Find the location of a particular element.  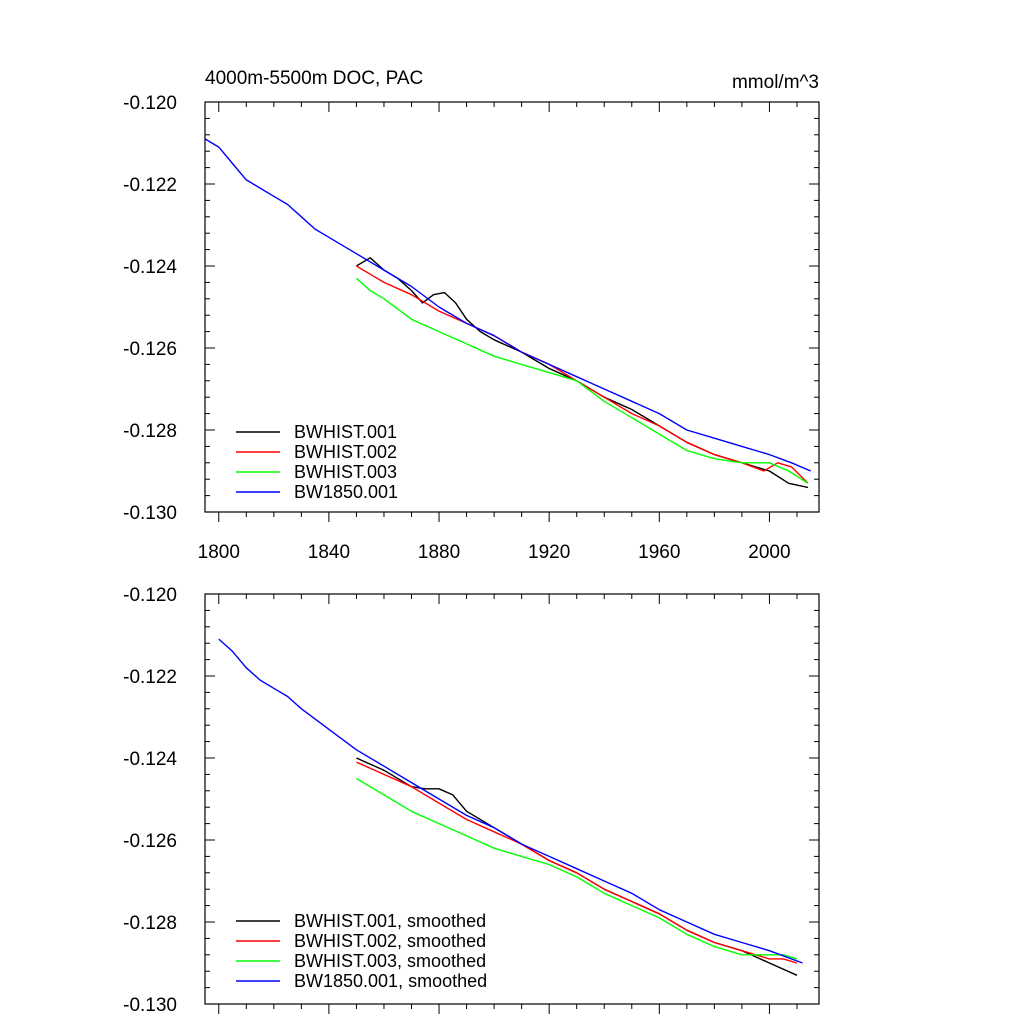

legend-label: BWHIST.002, smoothed is located at coordinates (390, 941).